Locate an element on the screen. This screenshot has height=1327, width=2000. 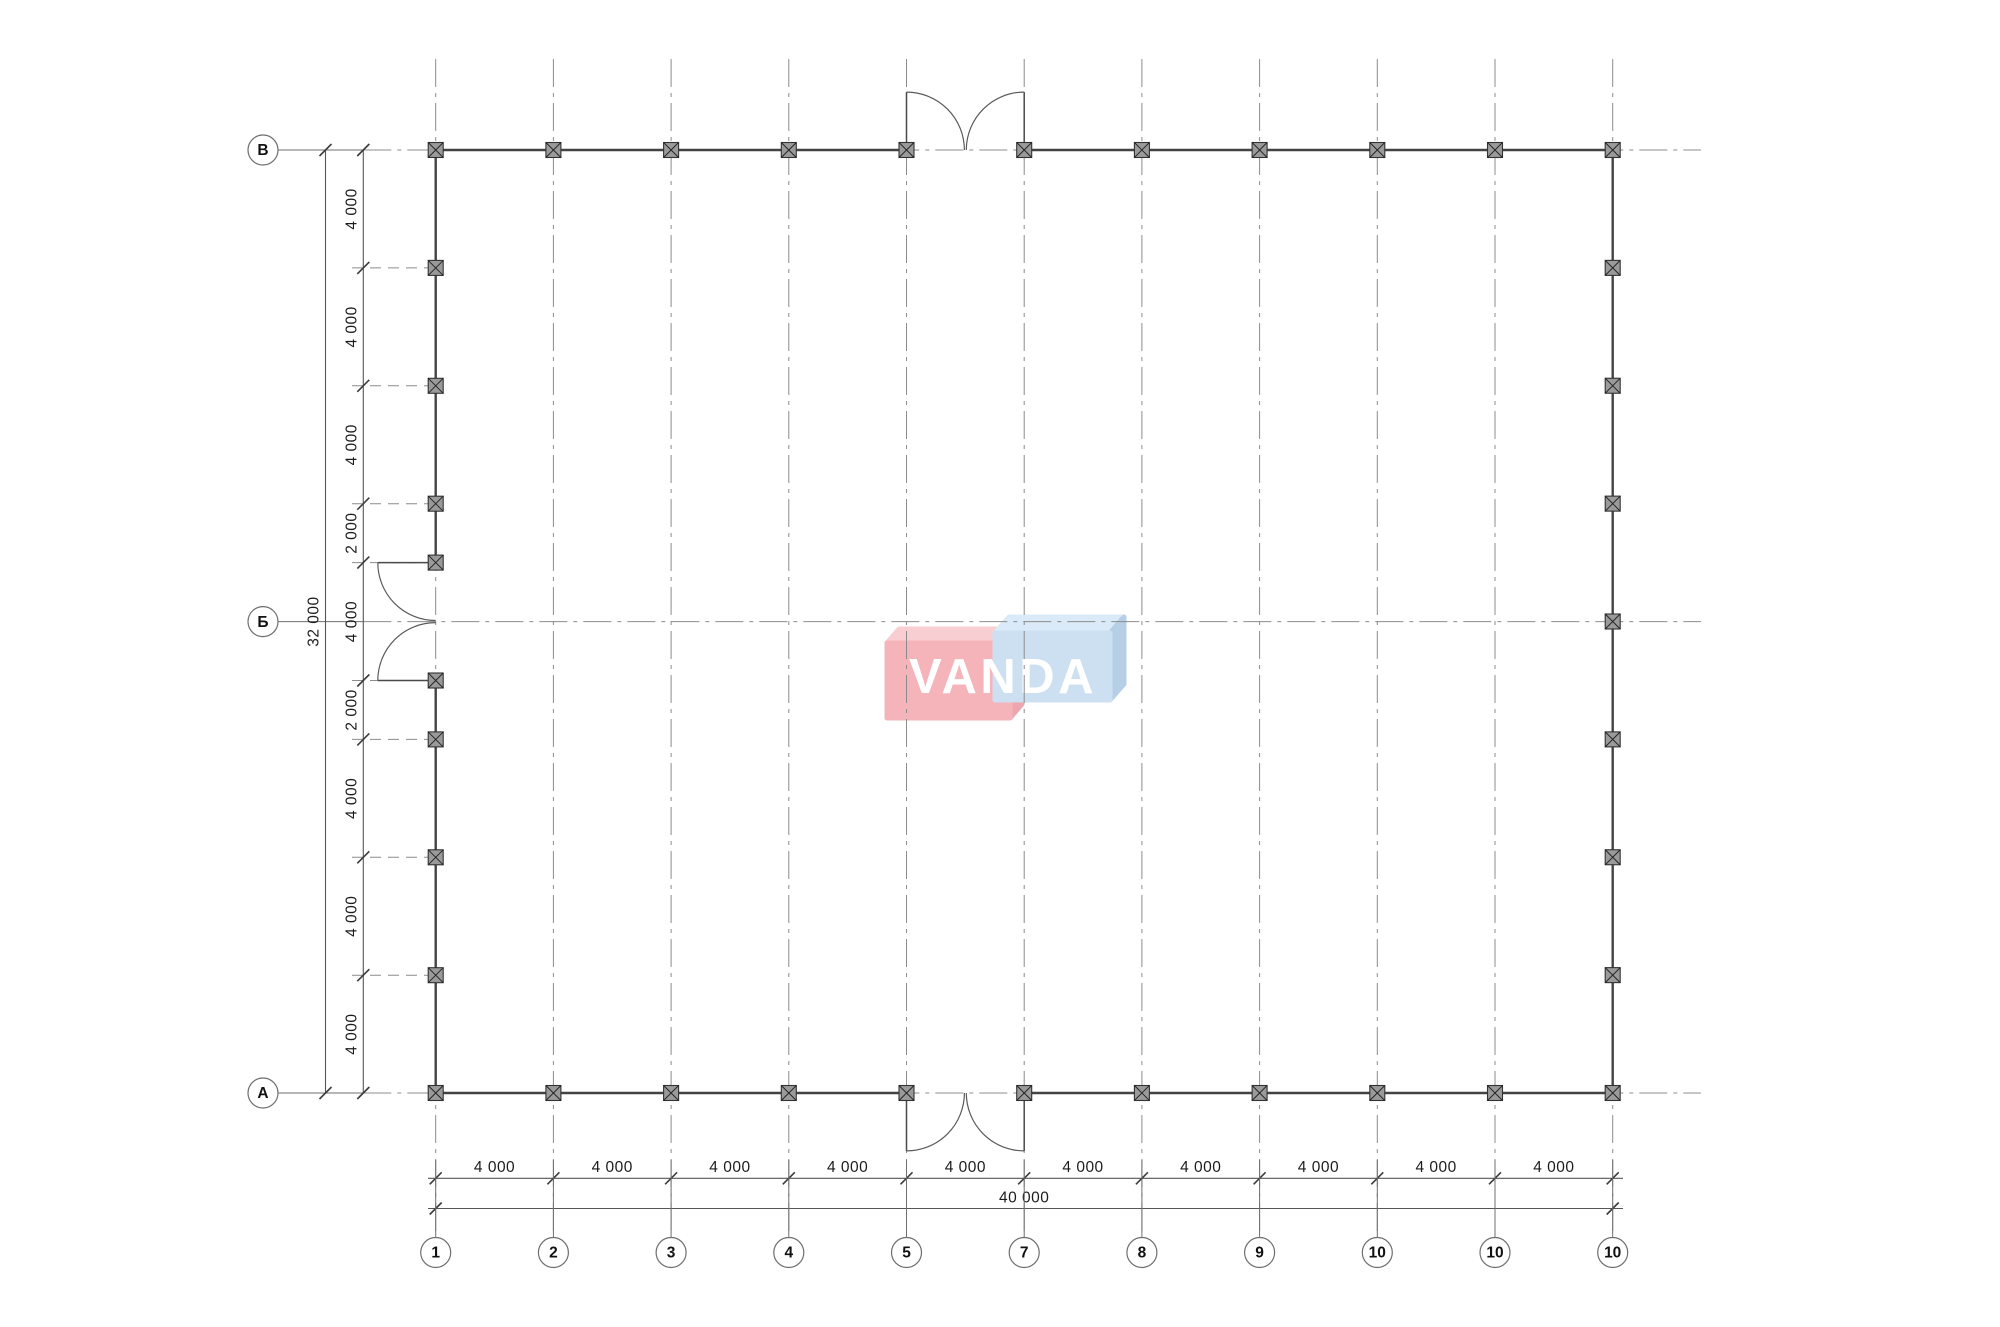
column-axis-bubble-8-label: 10 is located at coordinates (1377, 1253).